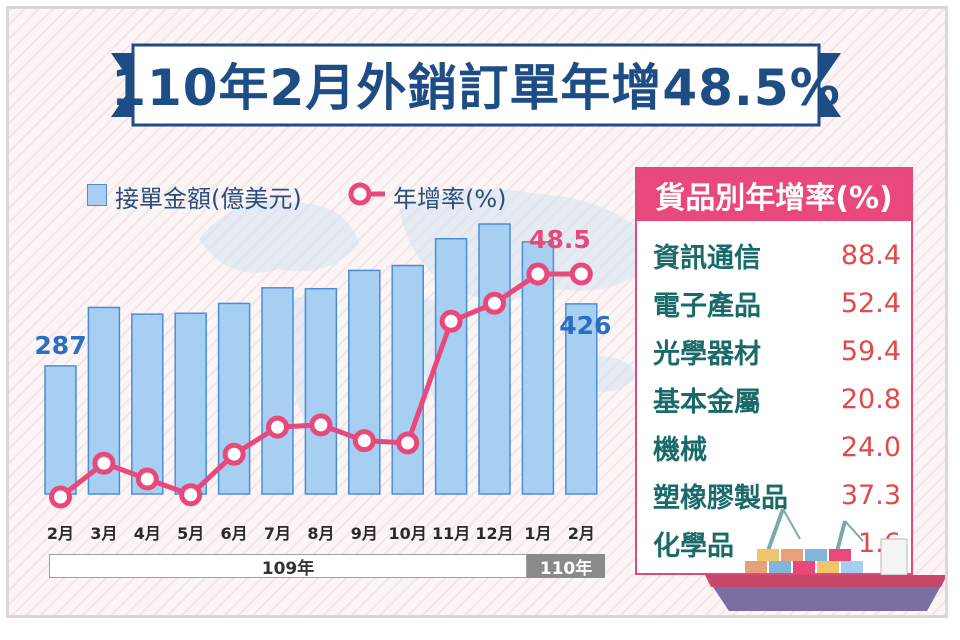 The width and height of the screenshot is (960, 640). Describe the element at coordinates (870, 399) in the screenshot. I see `growth-row-value: 20.8` at that location.